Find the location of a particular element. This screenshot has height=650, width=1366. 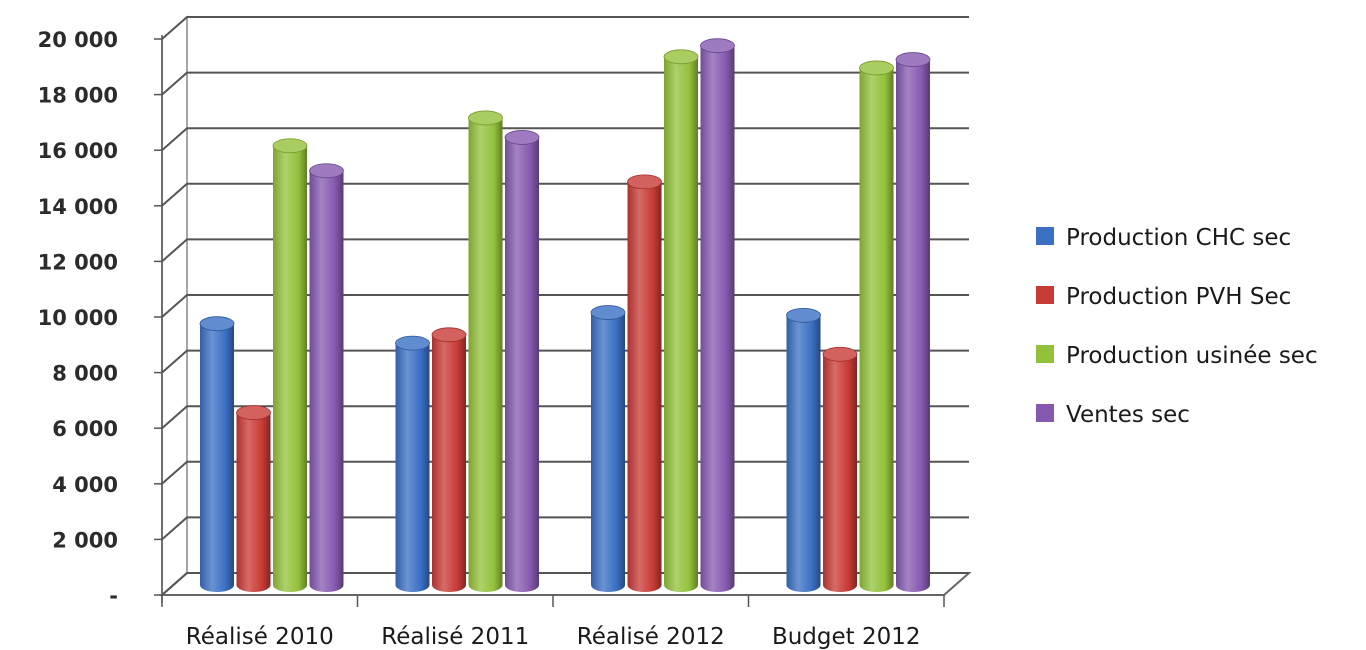

legend-item: Production PVH Sec is located at coordinates (1163, 297).